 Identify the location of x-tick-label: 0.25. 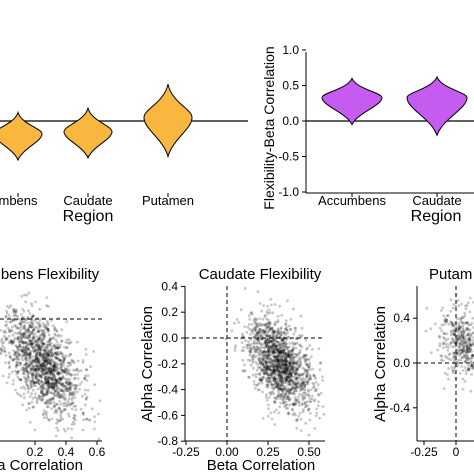
(268, 452).